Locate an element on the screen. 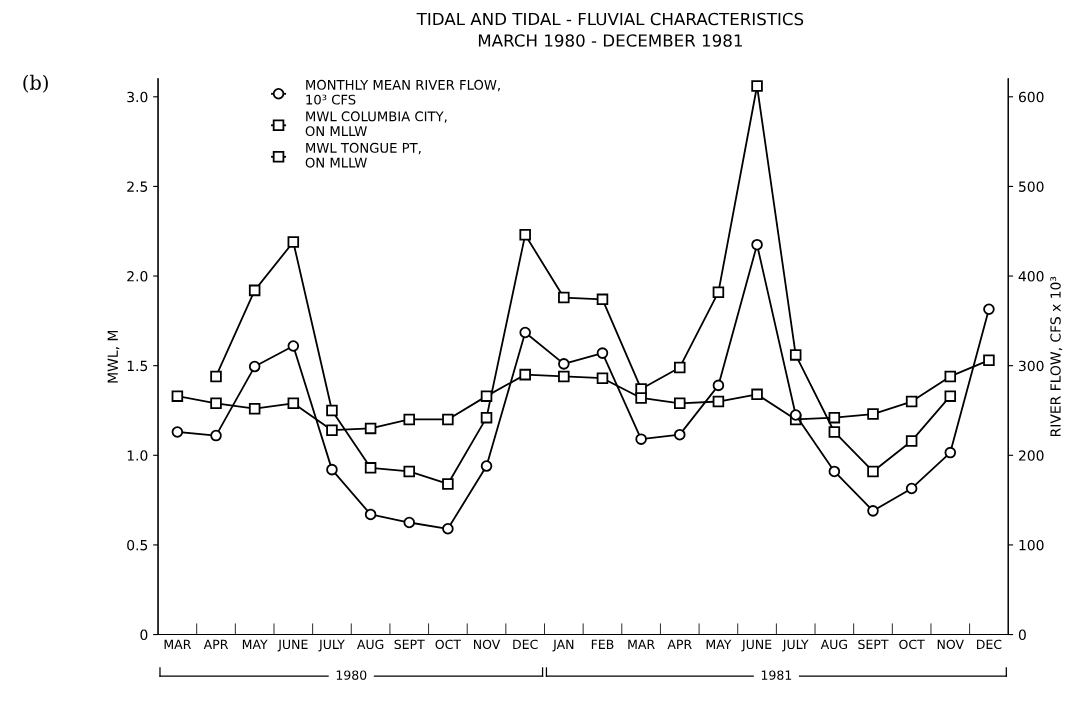 Image resolution: width=1090 pixels, height=717 pixels. legend-label: MWL COLUMBIA CITY, ON MLLW is located at coordinates (376, 124).